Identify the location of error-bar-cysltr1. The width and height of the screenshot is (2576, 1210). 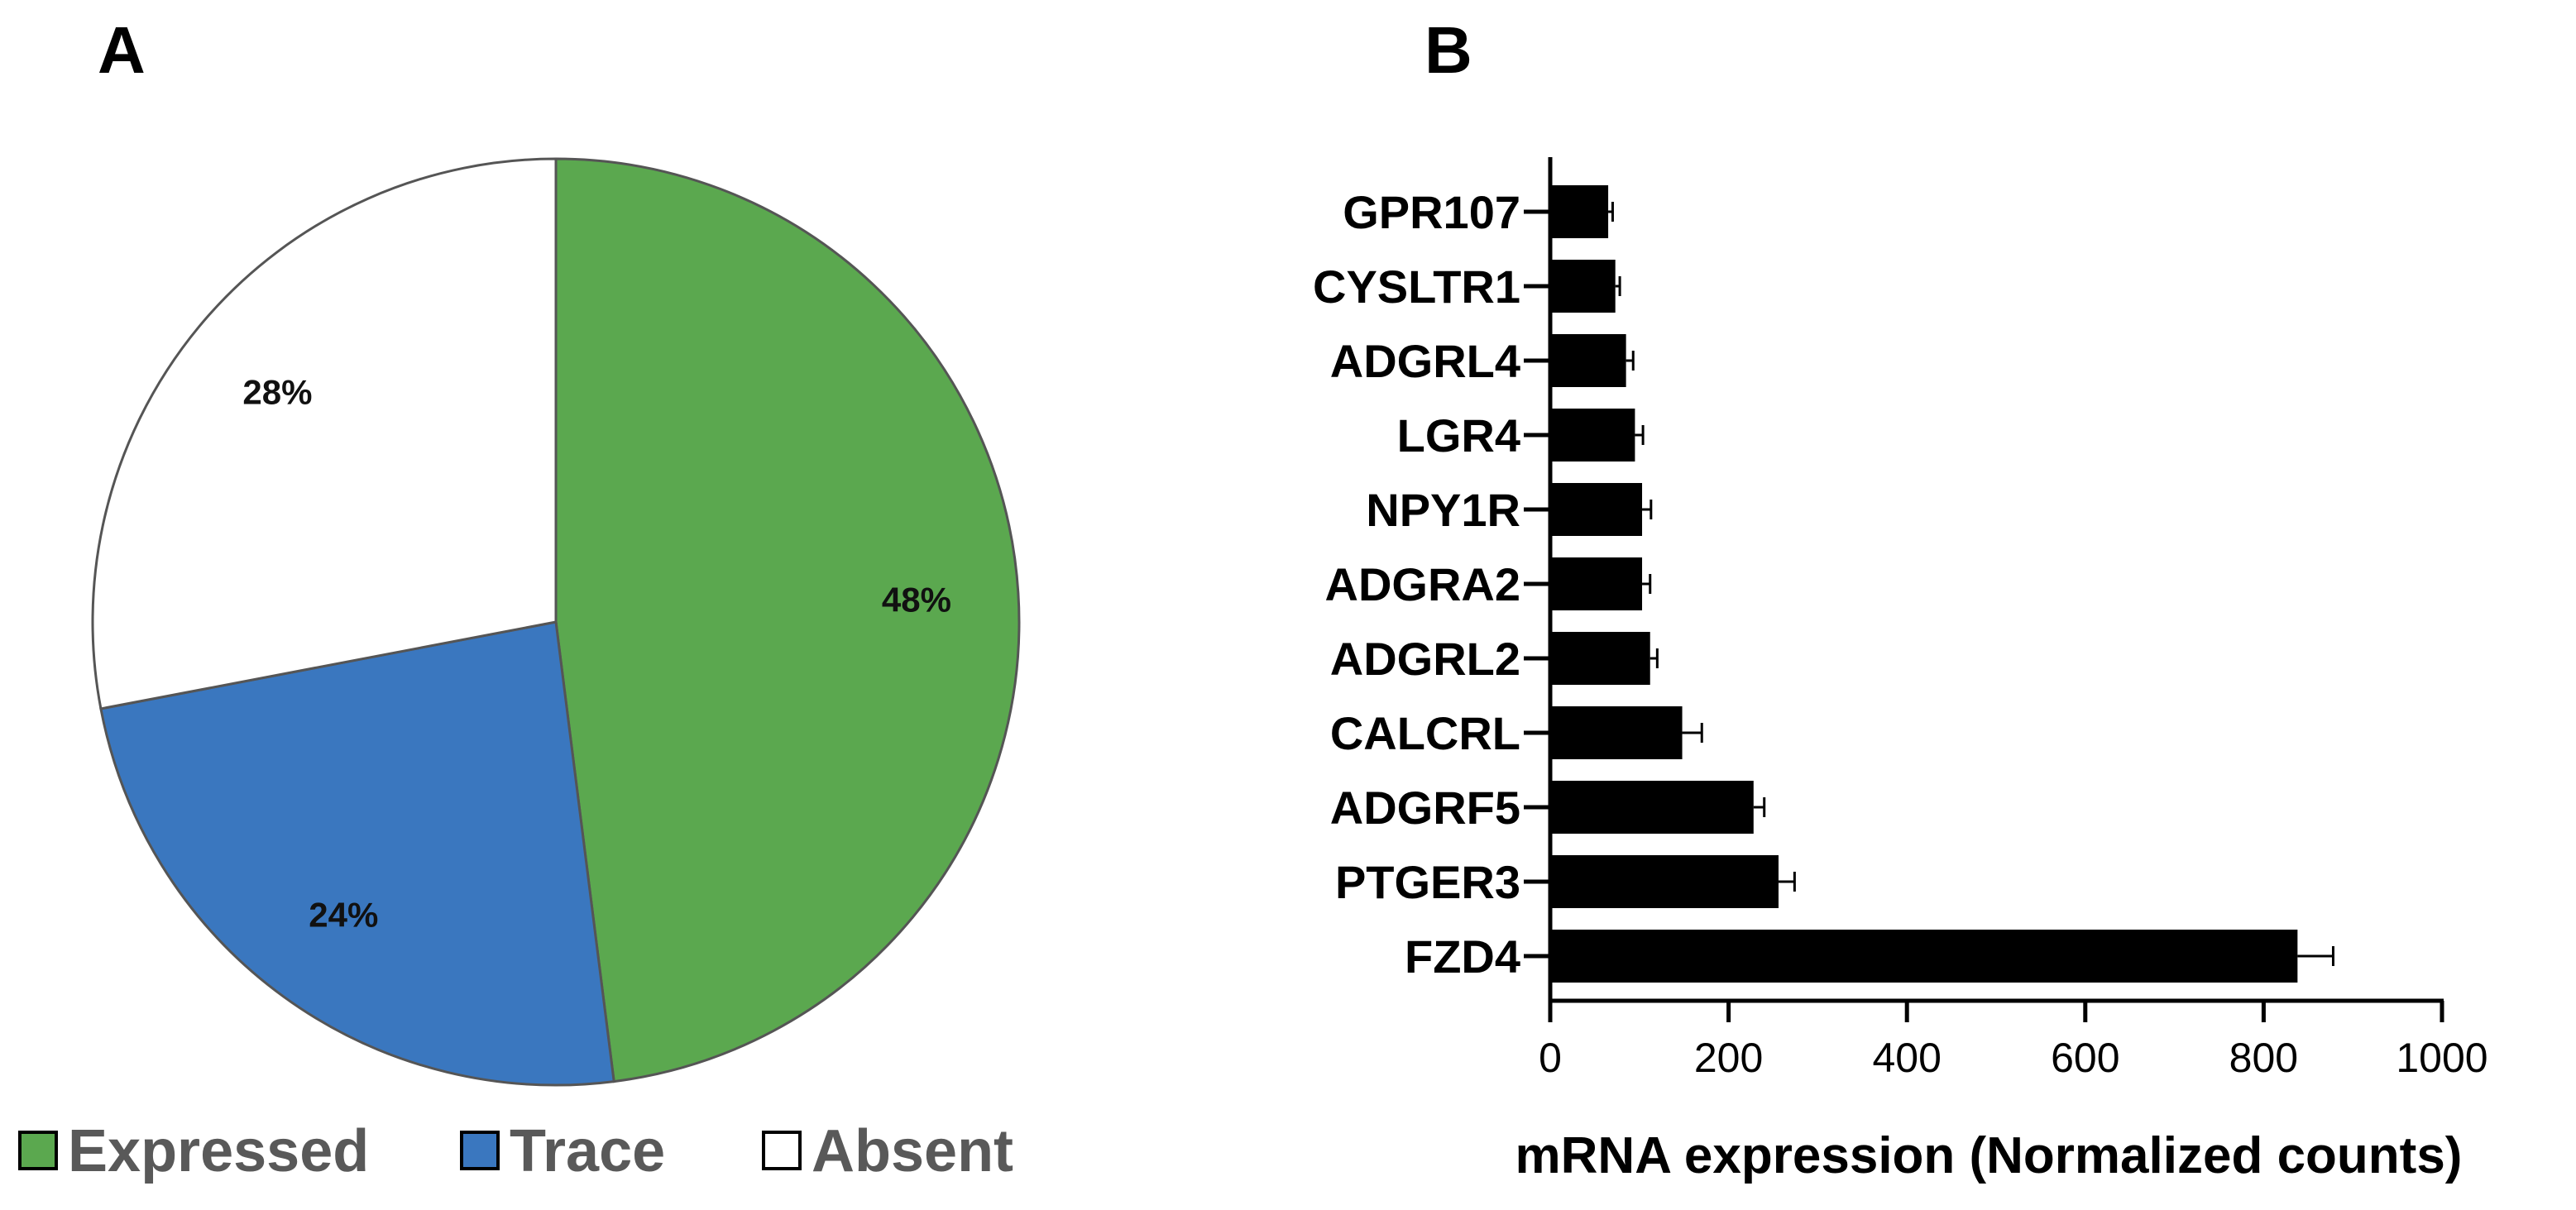
(1618, 286).